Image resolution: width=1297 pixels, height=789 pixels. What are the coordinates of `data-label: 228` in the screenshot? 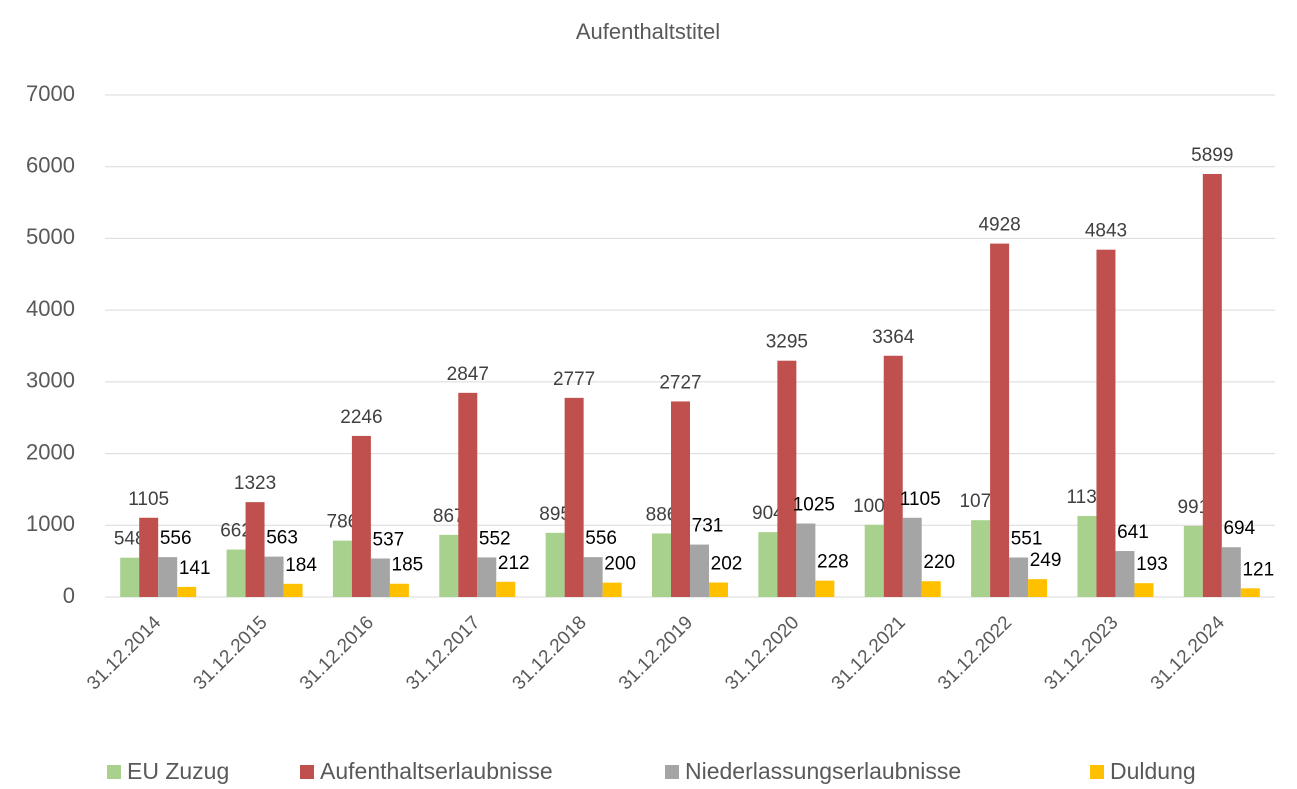 It's located at (833, 562).